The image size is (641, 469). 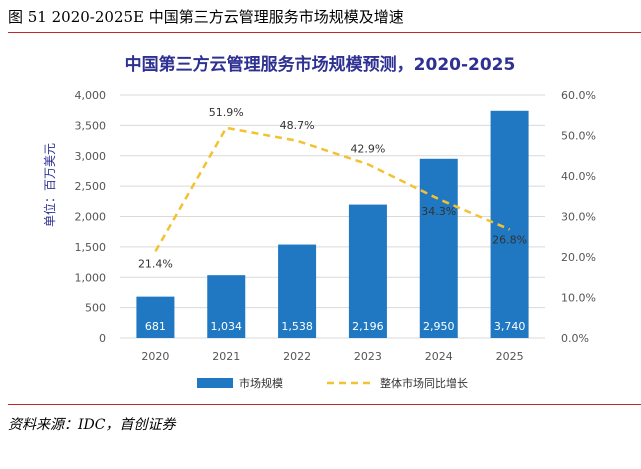 I want to click on y-tick-label: 2,000, so click(x=91, y=217).